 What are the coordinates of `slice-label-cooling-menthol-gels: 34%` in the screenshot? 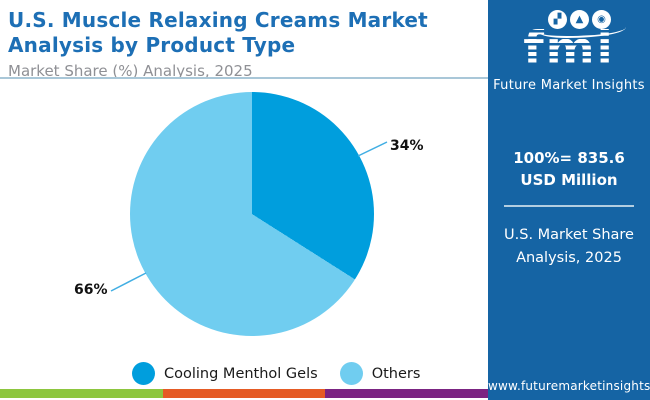 It's located at (407, 146).